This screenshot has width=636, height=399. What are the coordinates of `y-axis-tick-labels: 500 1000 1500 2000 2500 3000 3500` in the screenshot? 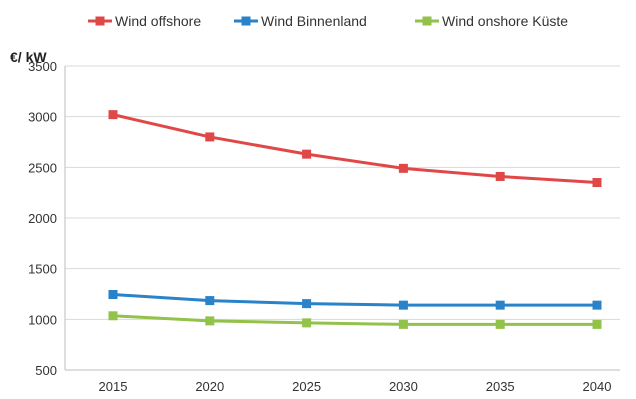 It's located at (42, 218).